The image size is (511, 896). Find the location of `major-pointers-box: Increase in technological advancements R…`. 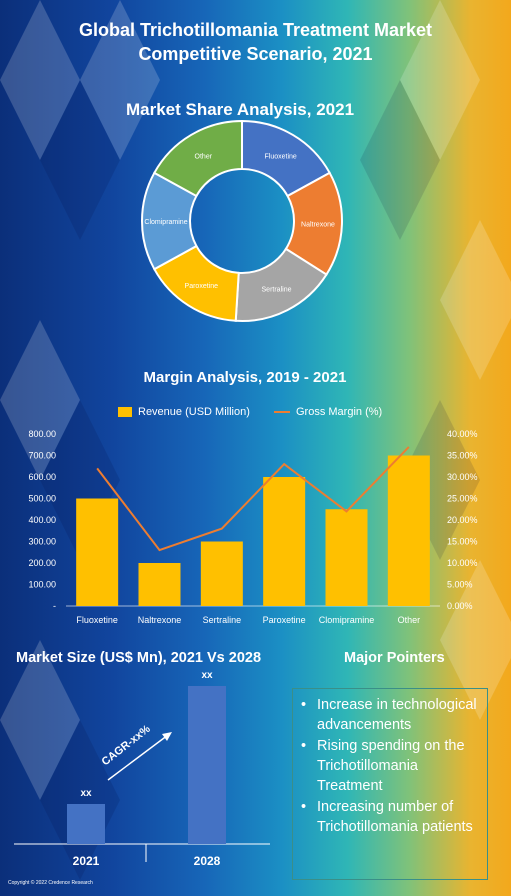

major-pointers-box: Increase in technological advancements R… is located at coordinates (390, 784).